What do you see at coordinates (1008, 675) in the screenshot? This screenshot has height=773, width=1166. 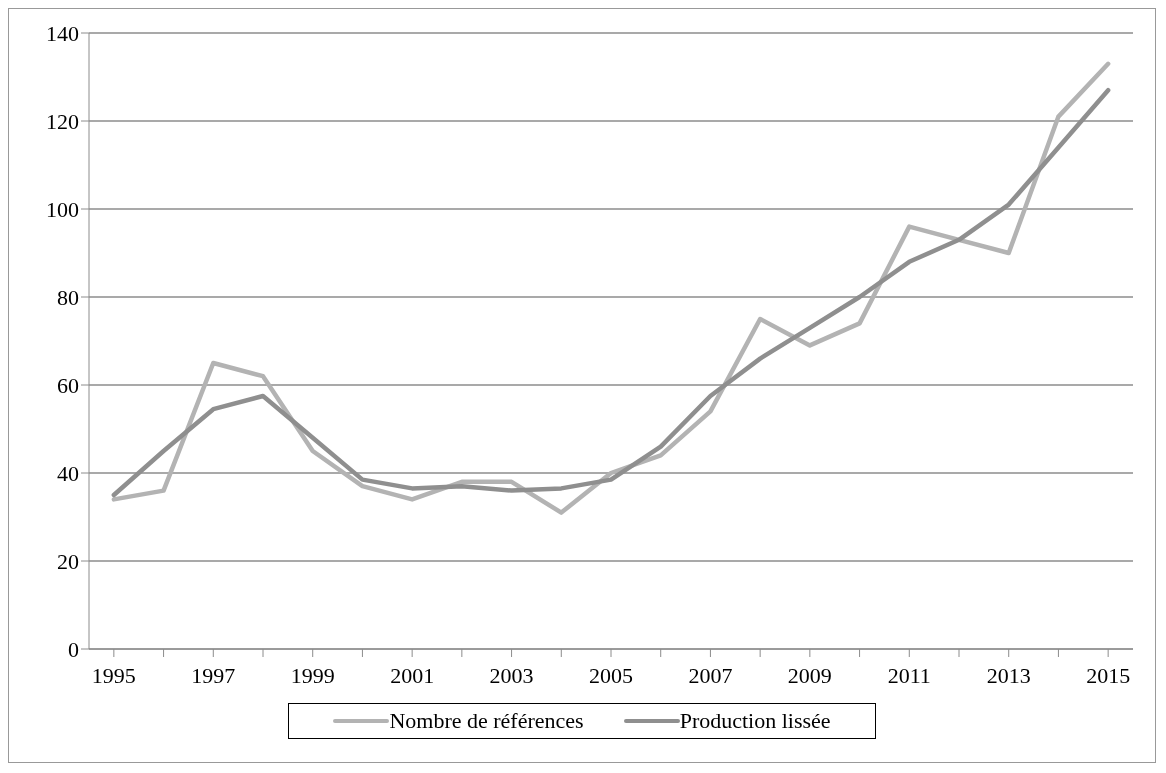 I see `x-tick-label: 2013` at bounding box center [1008, 675].